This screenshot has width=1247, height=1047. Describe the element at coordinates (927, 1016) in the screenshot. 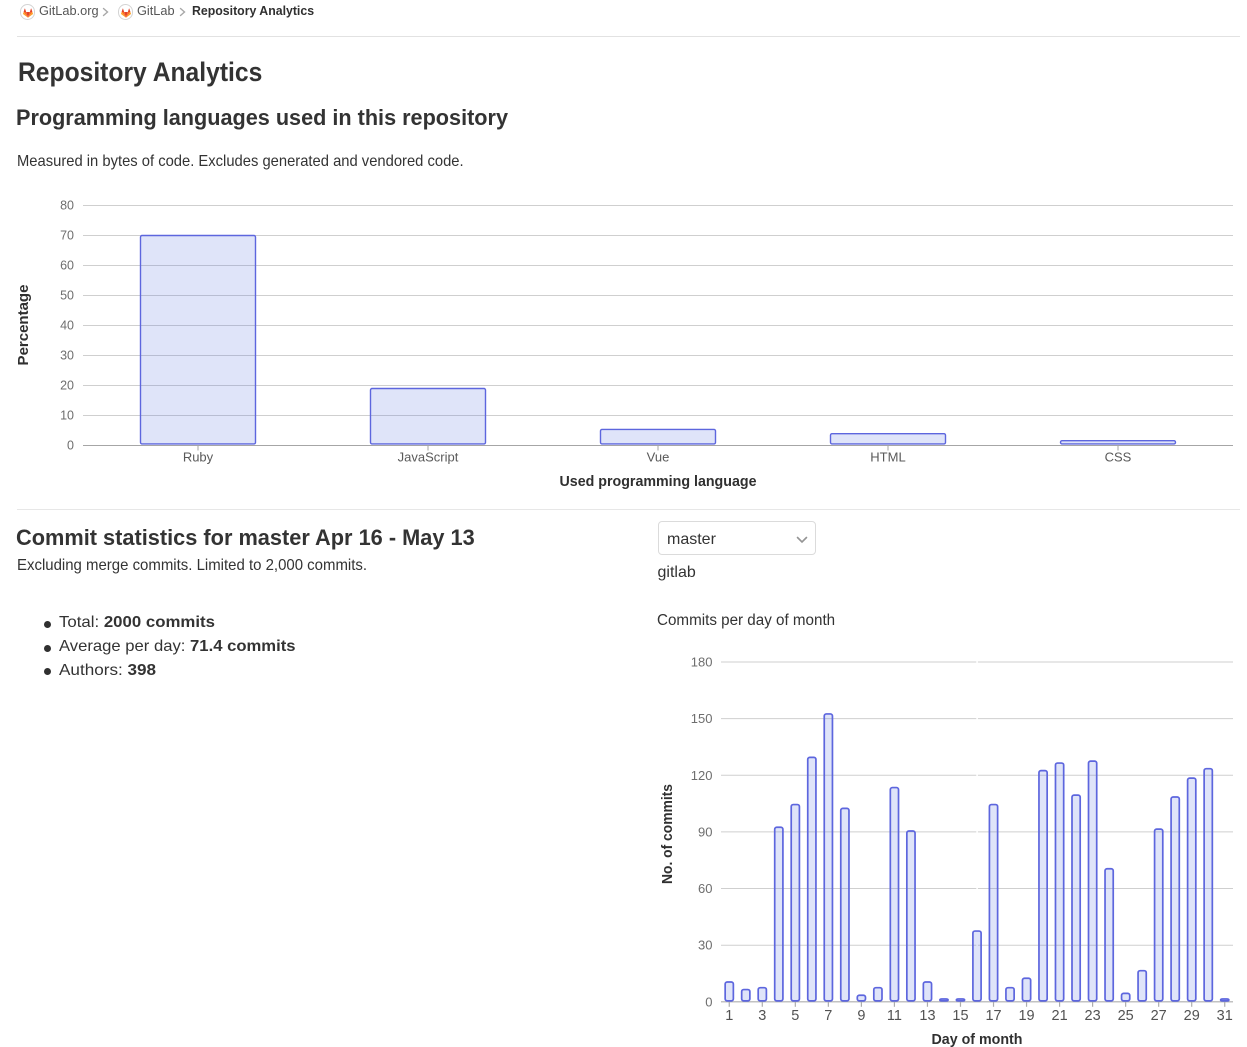

I see `svg-text: 13` at that location.